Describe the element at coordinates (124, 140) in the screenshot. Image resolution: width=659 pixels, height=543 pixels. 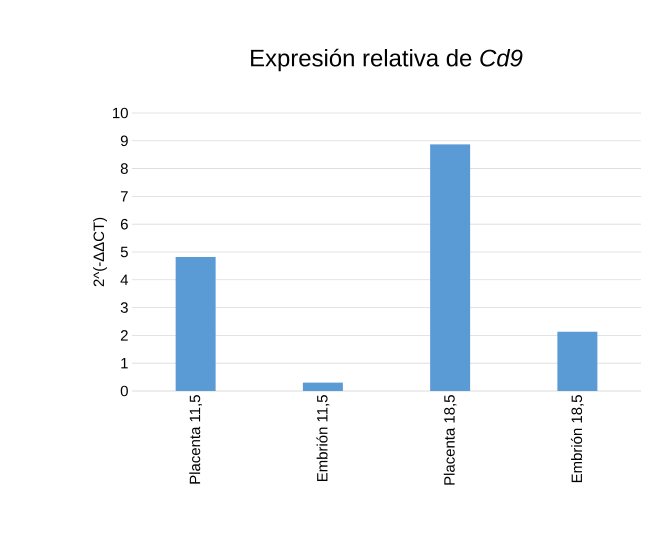
I see `y-tick-label: 9` at that location.